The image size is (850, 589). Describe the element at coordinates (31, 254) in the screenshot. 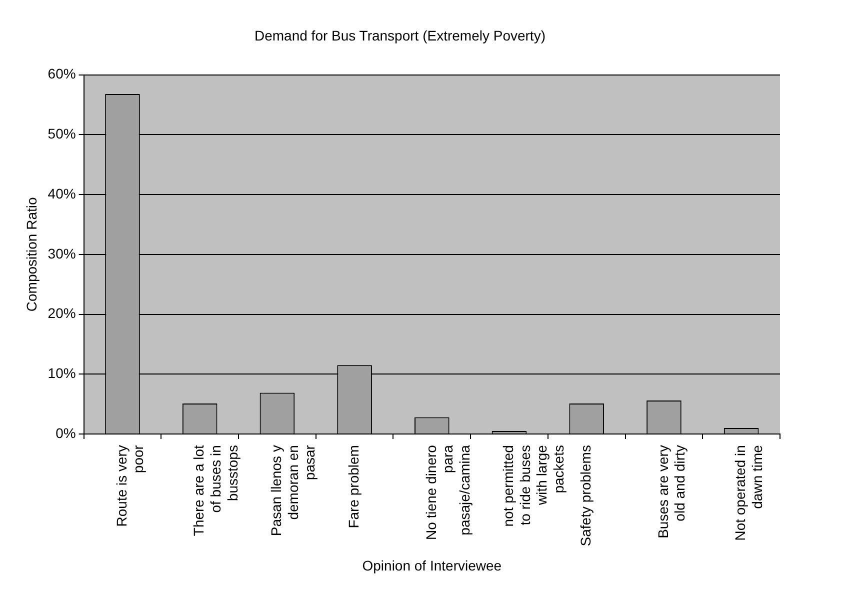

I see `y-axis-title: Composition Ratio` at that location.